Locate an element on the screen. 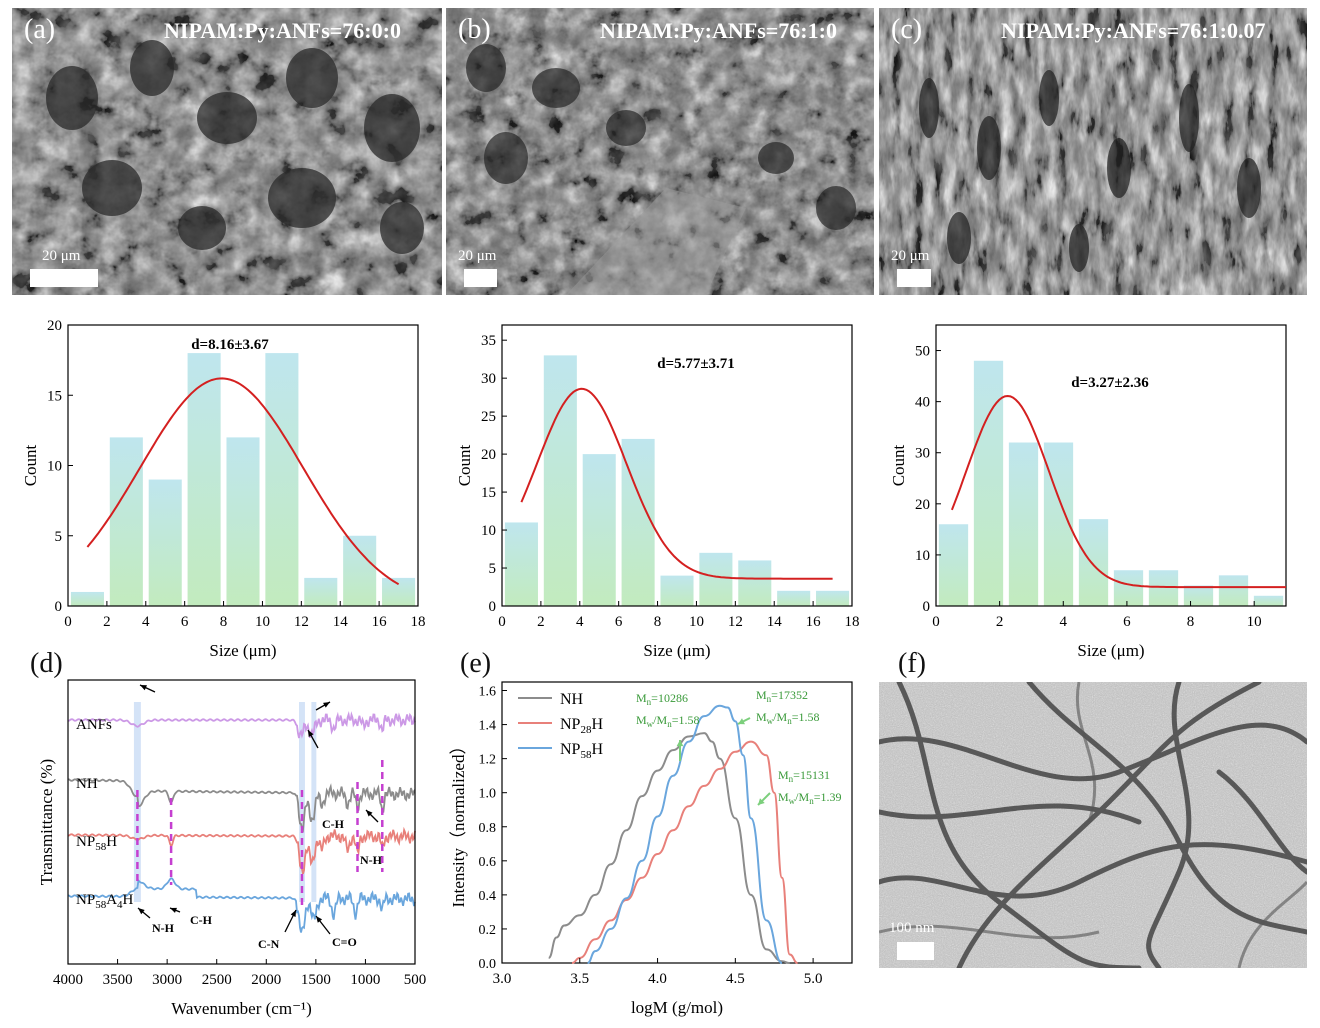 The image size is (1320, 1028). pdi-annotation: Mw/Mn=1.58 is located at coordinates (667, 721).